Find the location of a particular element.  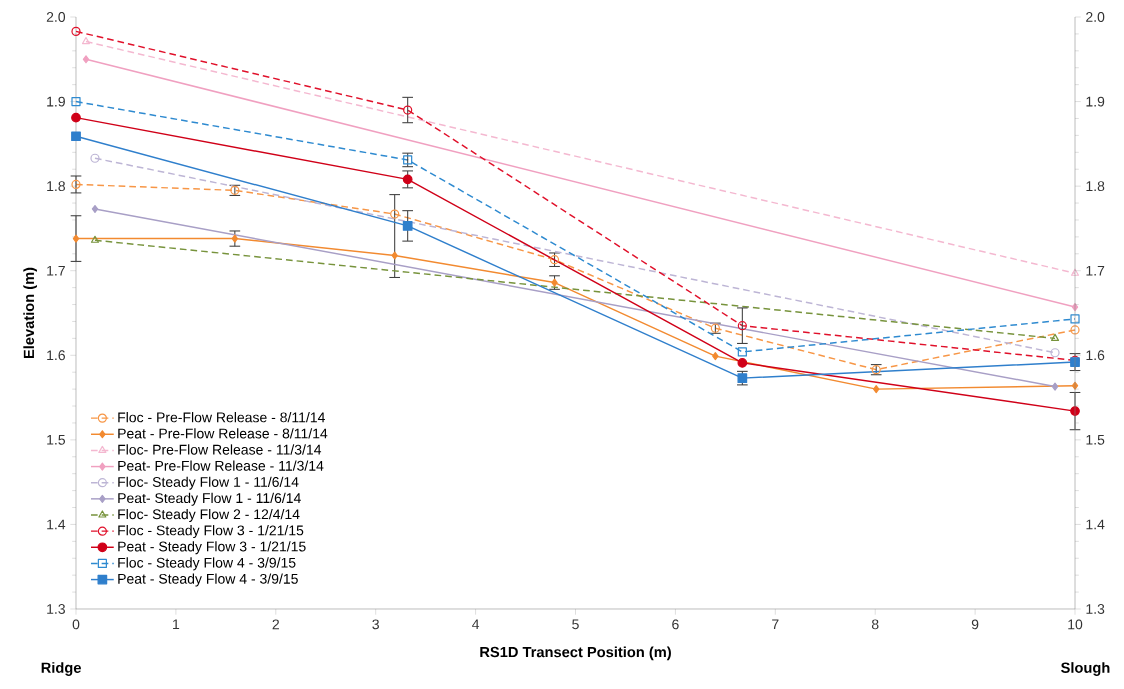

legend-label: Floc - Steady Flow 4 - 3/9/15 is located at coordinates (207, 564).